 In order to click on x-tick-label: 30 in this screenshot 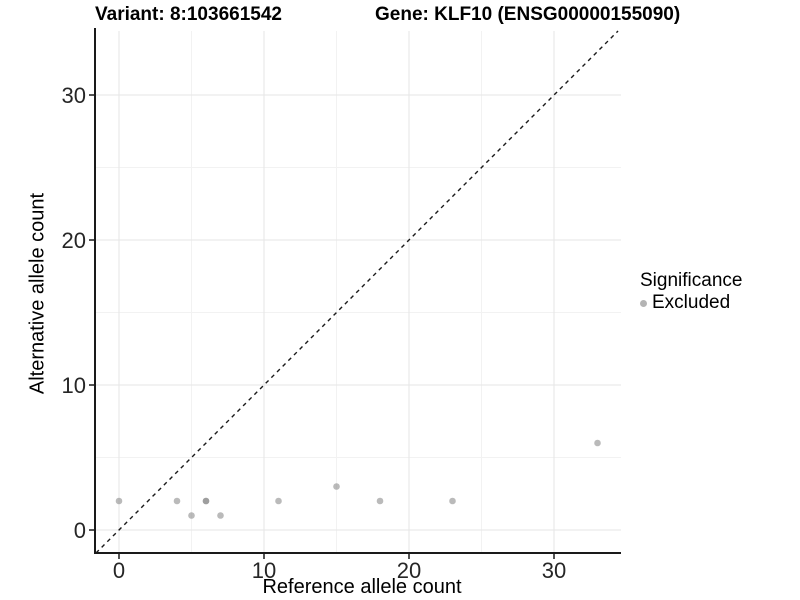, I will do `click(554, 570)`.